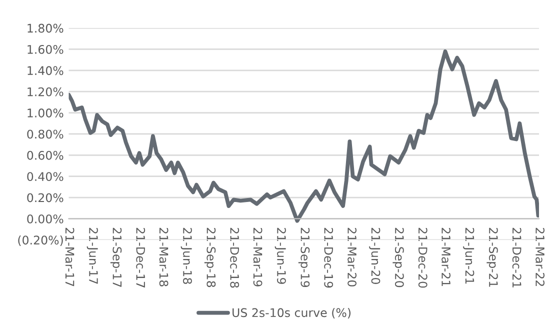  What do you see at coordinates (291, 313) in the screenshot?
I see `legend-label: US 2s-10s curve (%)` at bounding box center [291, 313].